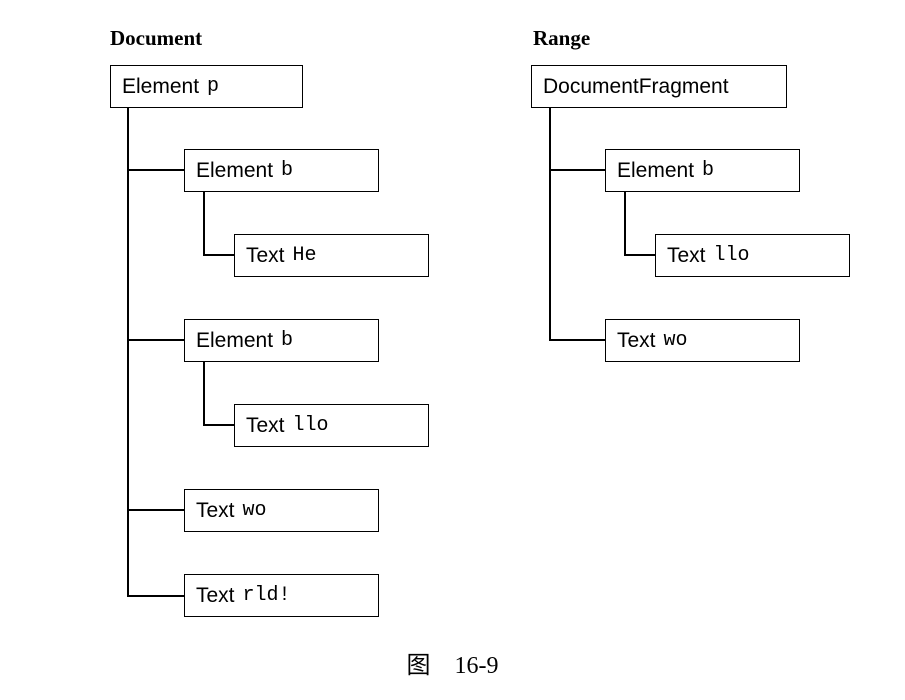  Describe the element at coordinates (702, 340) in the screenshot. I see `range-text-node: Text wo` at that location.